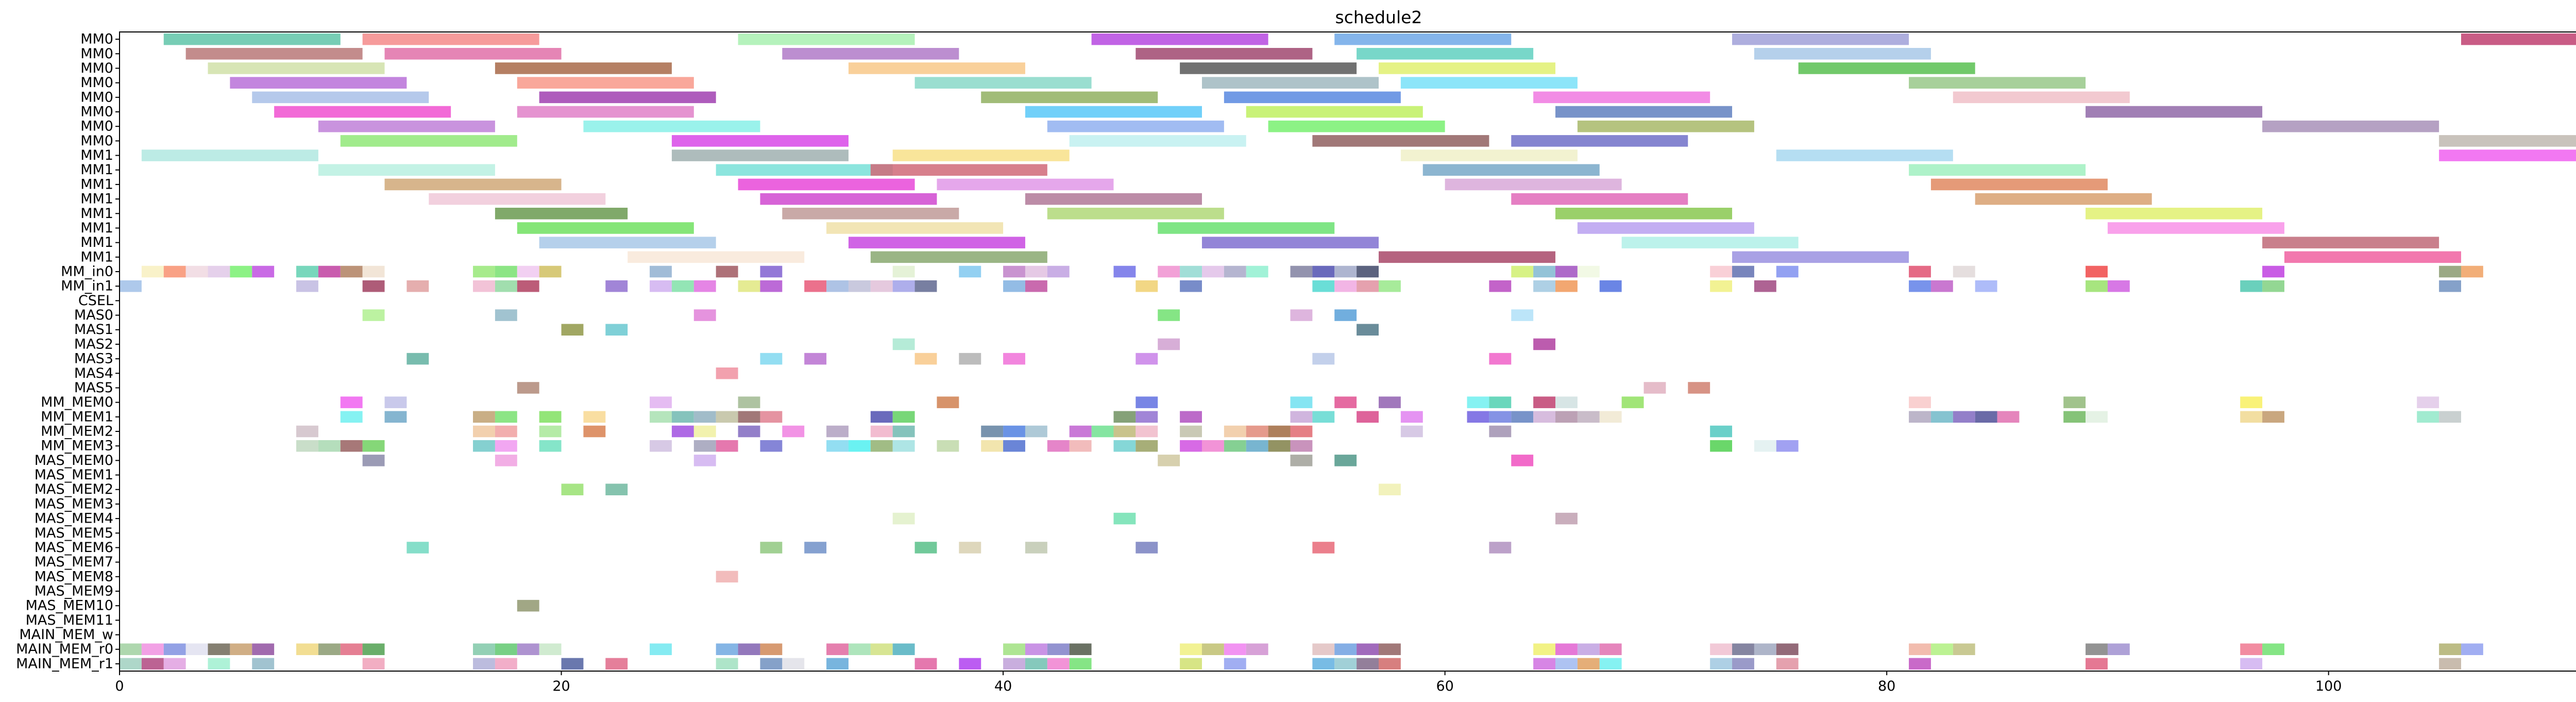  I want to click on y-tick-label: MM_in1, so click(87, 286).